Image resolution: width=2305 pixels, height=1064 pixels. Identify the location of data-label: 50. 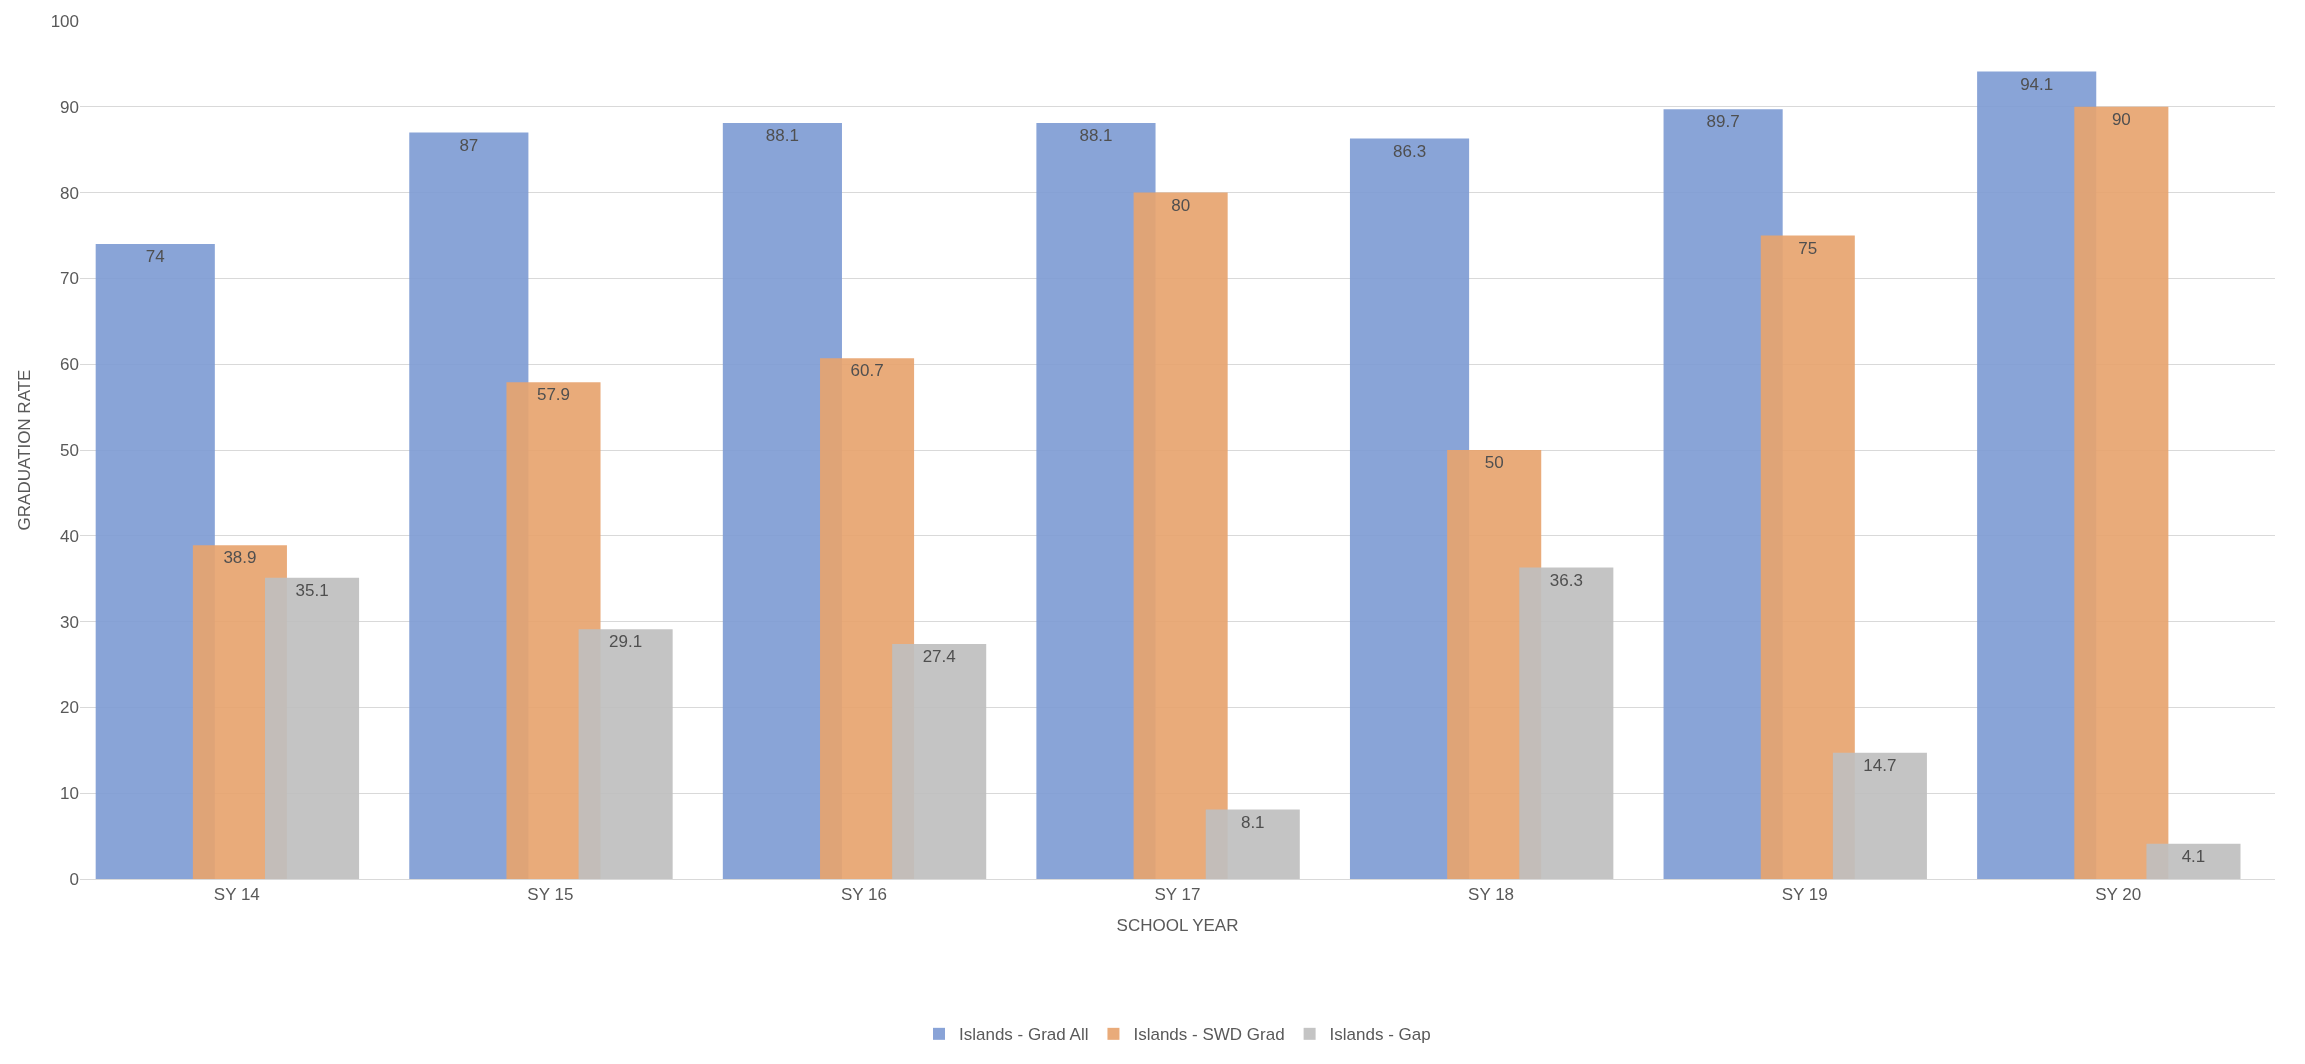
(1494, 462).